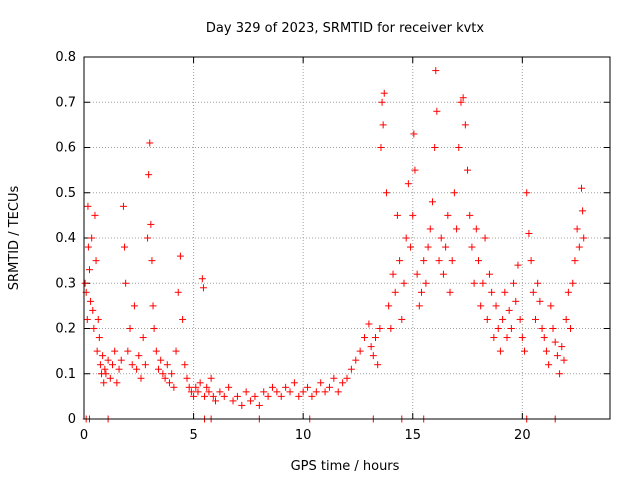  I want to click on x-tick-label: 10, so click(303, 435).